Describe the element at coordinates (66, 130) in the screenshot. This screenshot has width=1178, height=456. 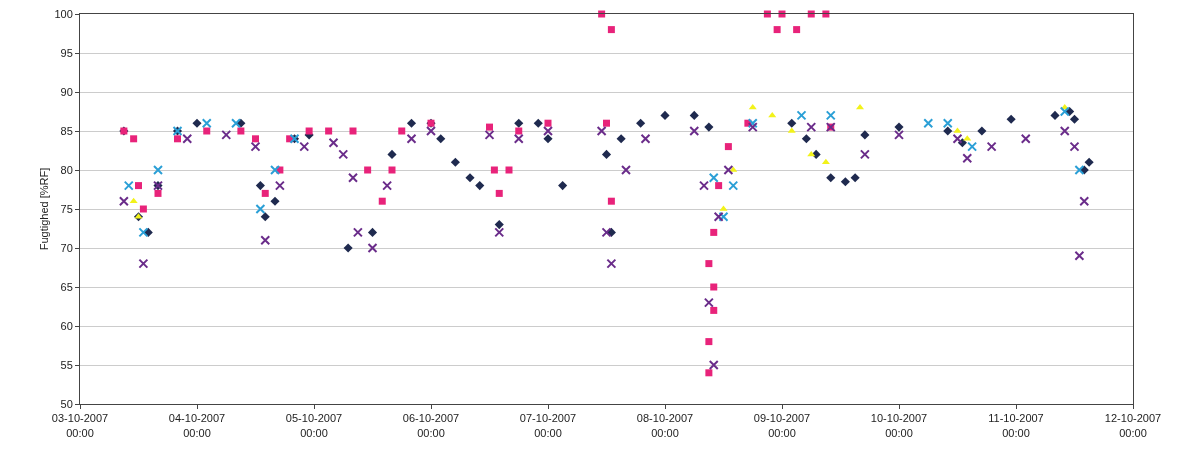
I see `y-tick-label: 85` at that location.